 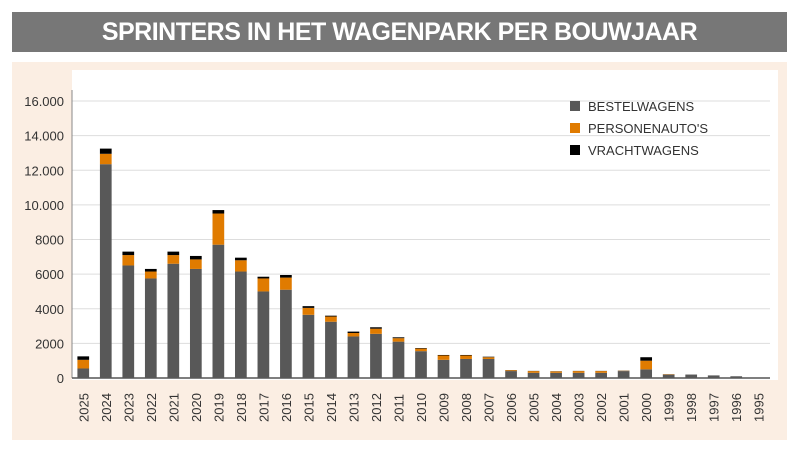 I want to click on x-tick-label: 2000, so click(x=646, y=407).